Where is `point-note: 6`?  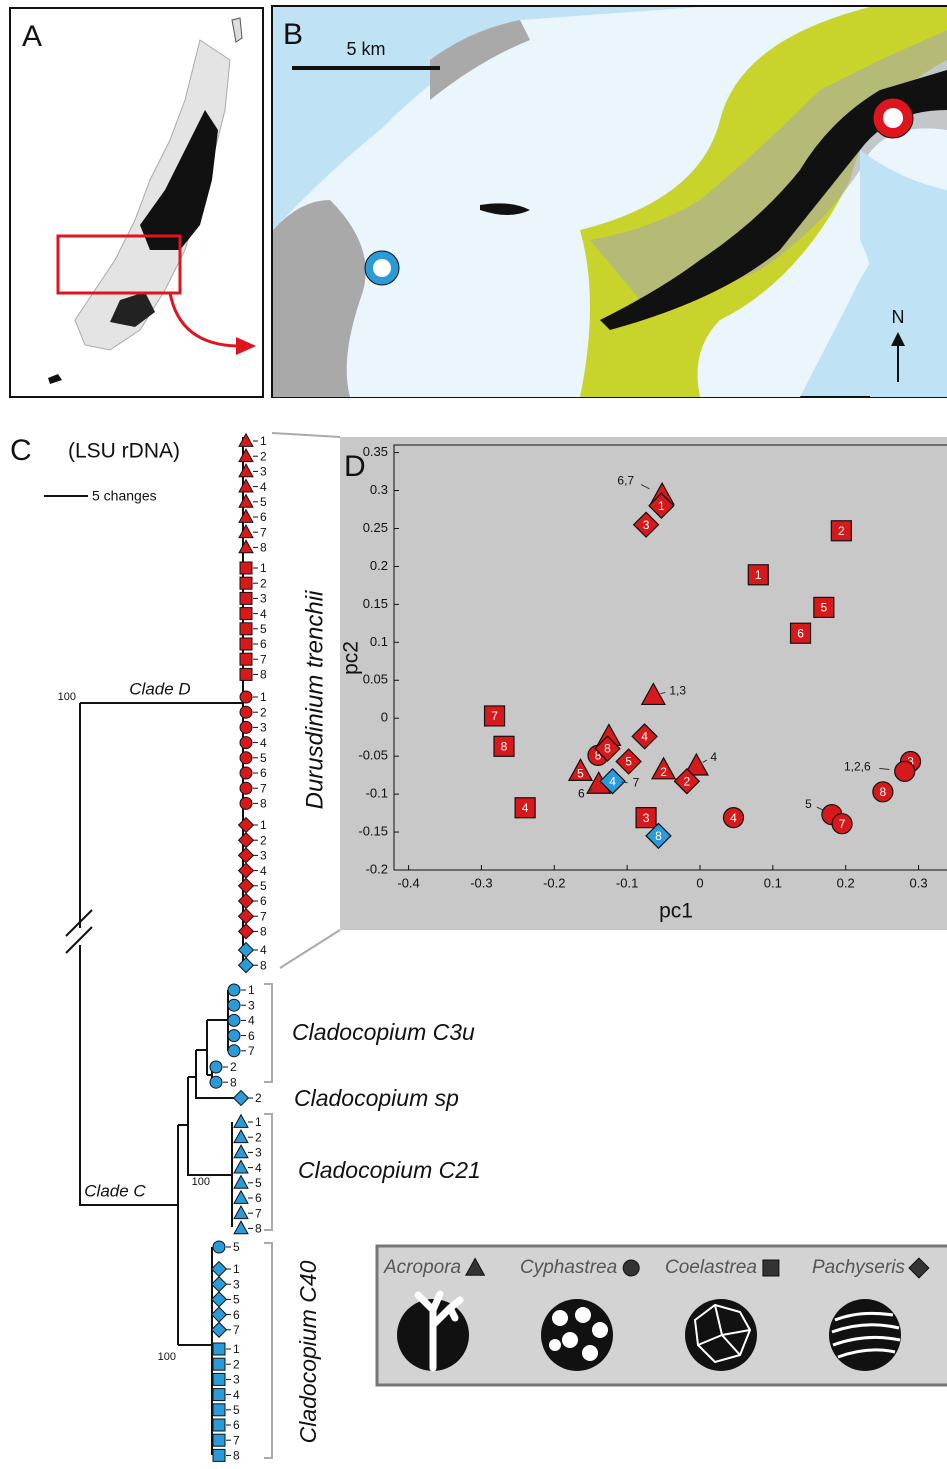 point-note: 6 is located at coordinates (581, 793).